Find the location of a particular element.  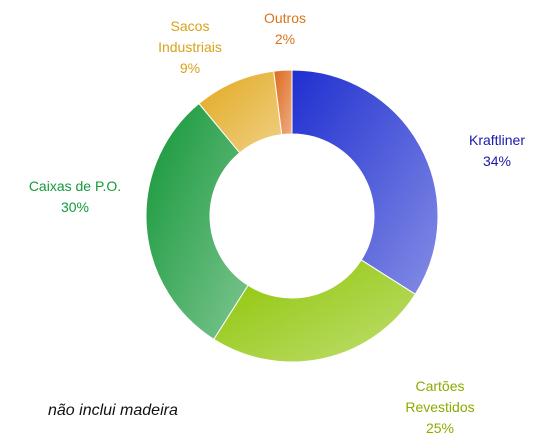

category-label: Sacos Industriais is located at coordinates (190, 36).